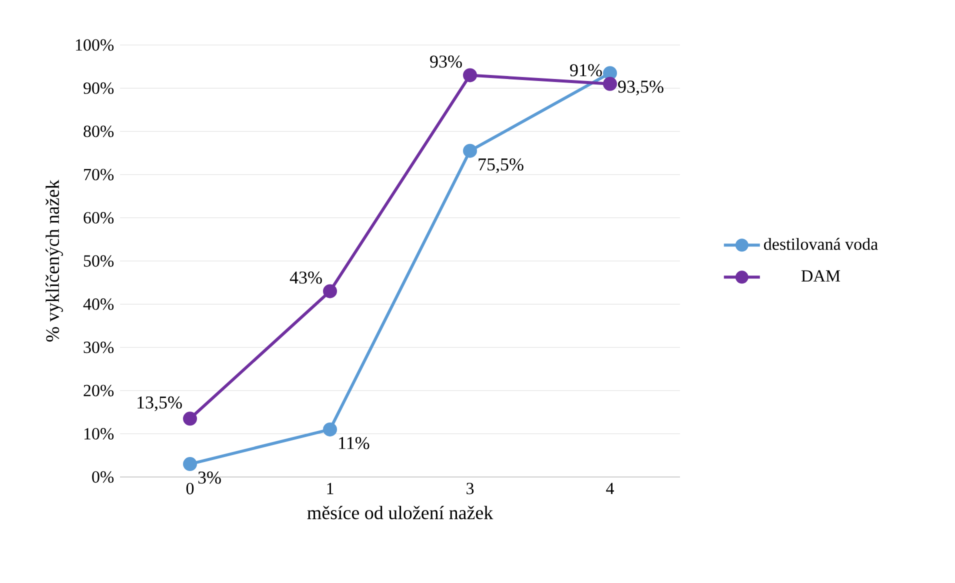 This screenshot has width=955, height=583. What do you see at coordinates (103, 477) in the screenshot?
I see `y-tick-label: 0%` at bounding box center [103, 477].